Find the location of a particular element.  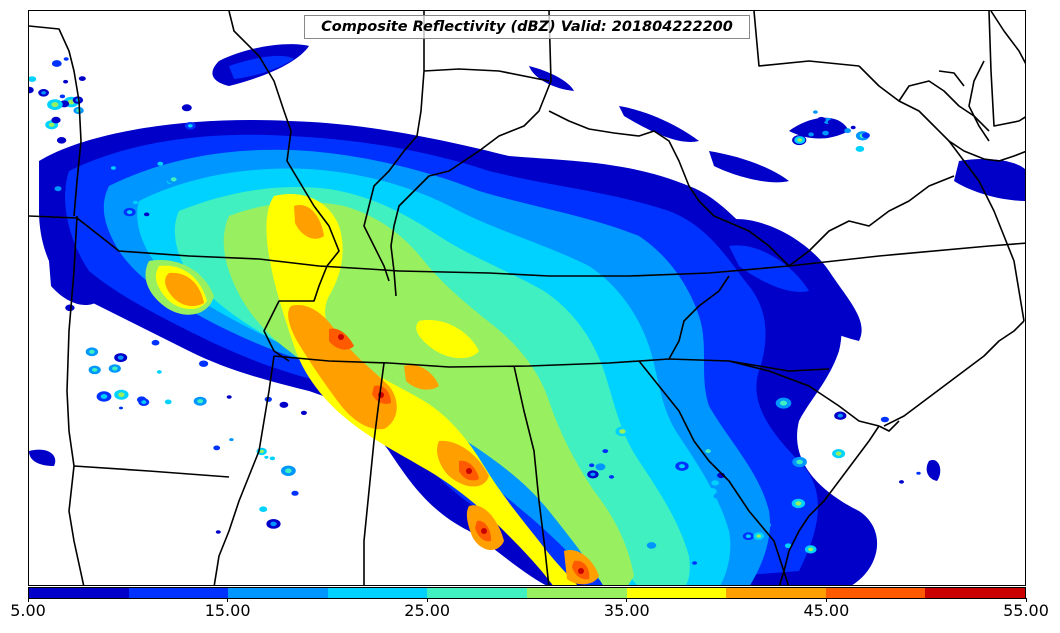

colorbar-tick-label: 25.00 is located at coordinates (427, 610).